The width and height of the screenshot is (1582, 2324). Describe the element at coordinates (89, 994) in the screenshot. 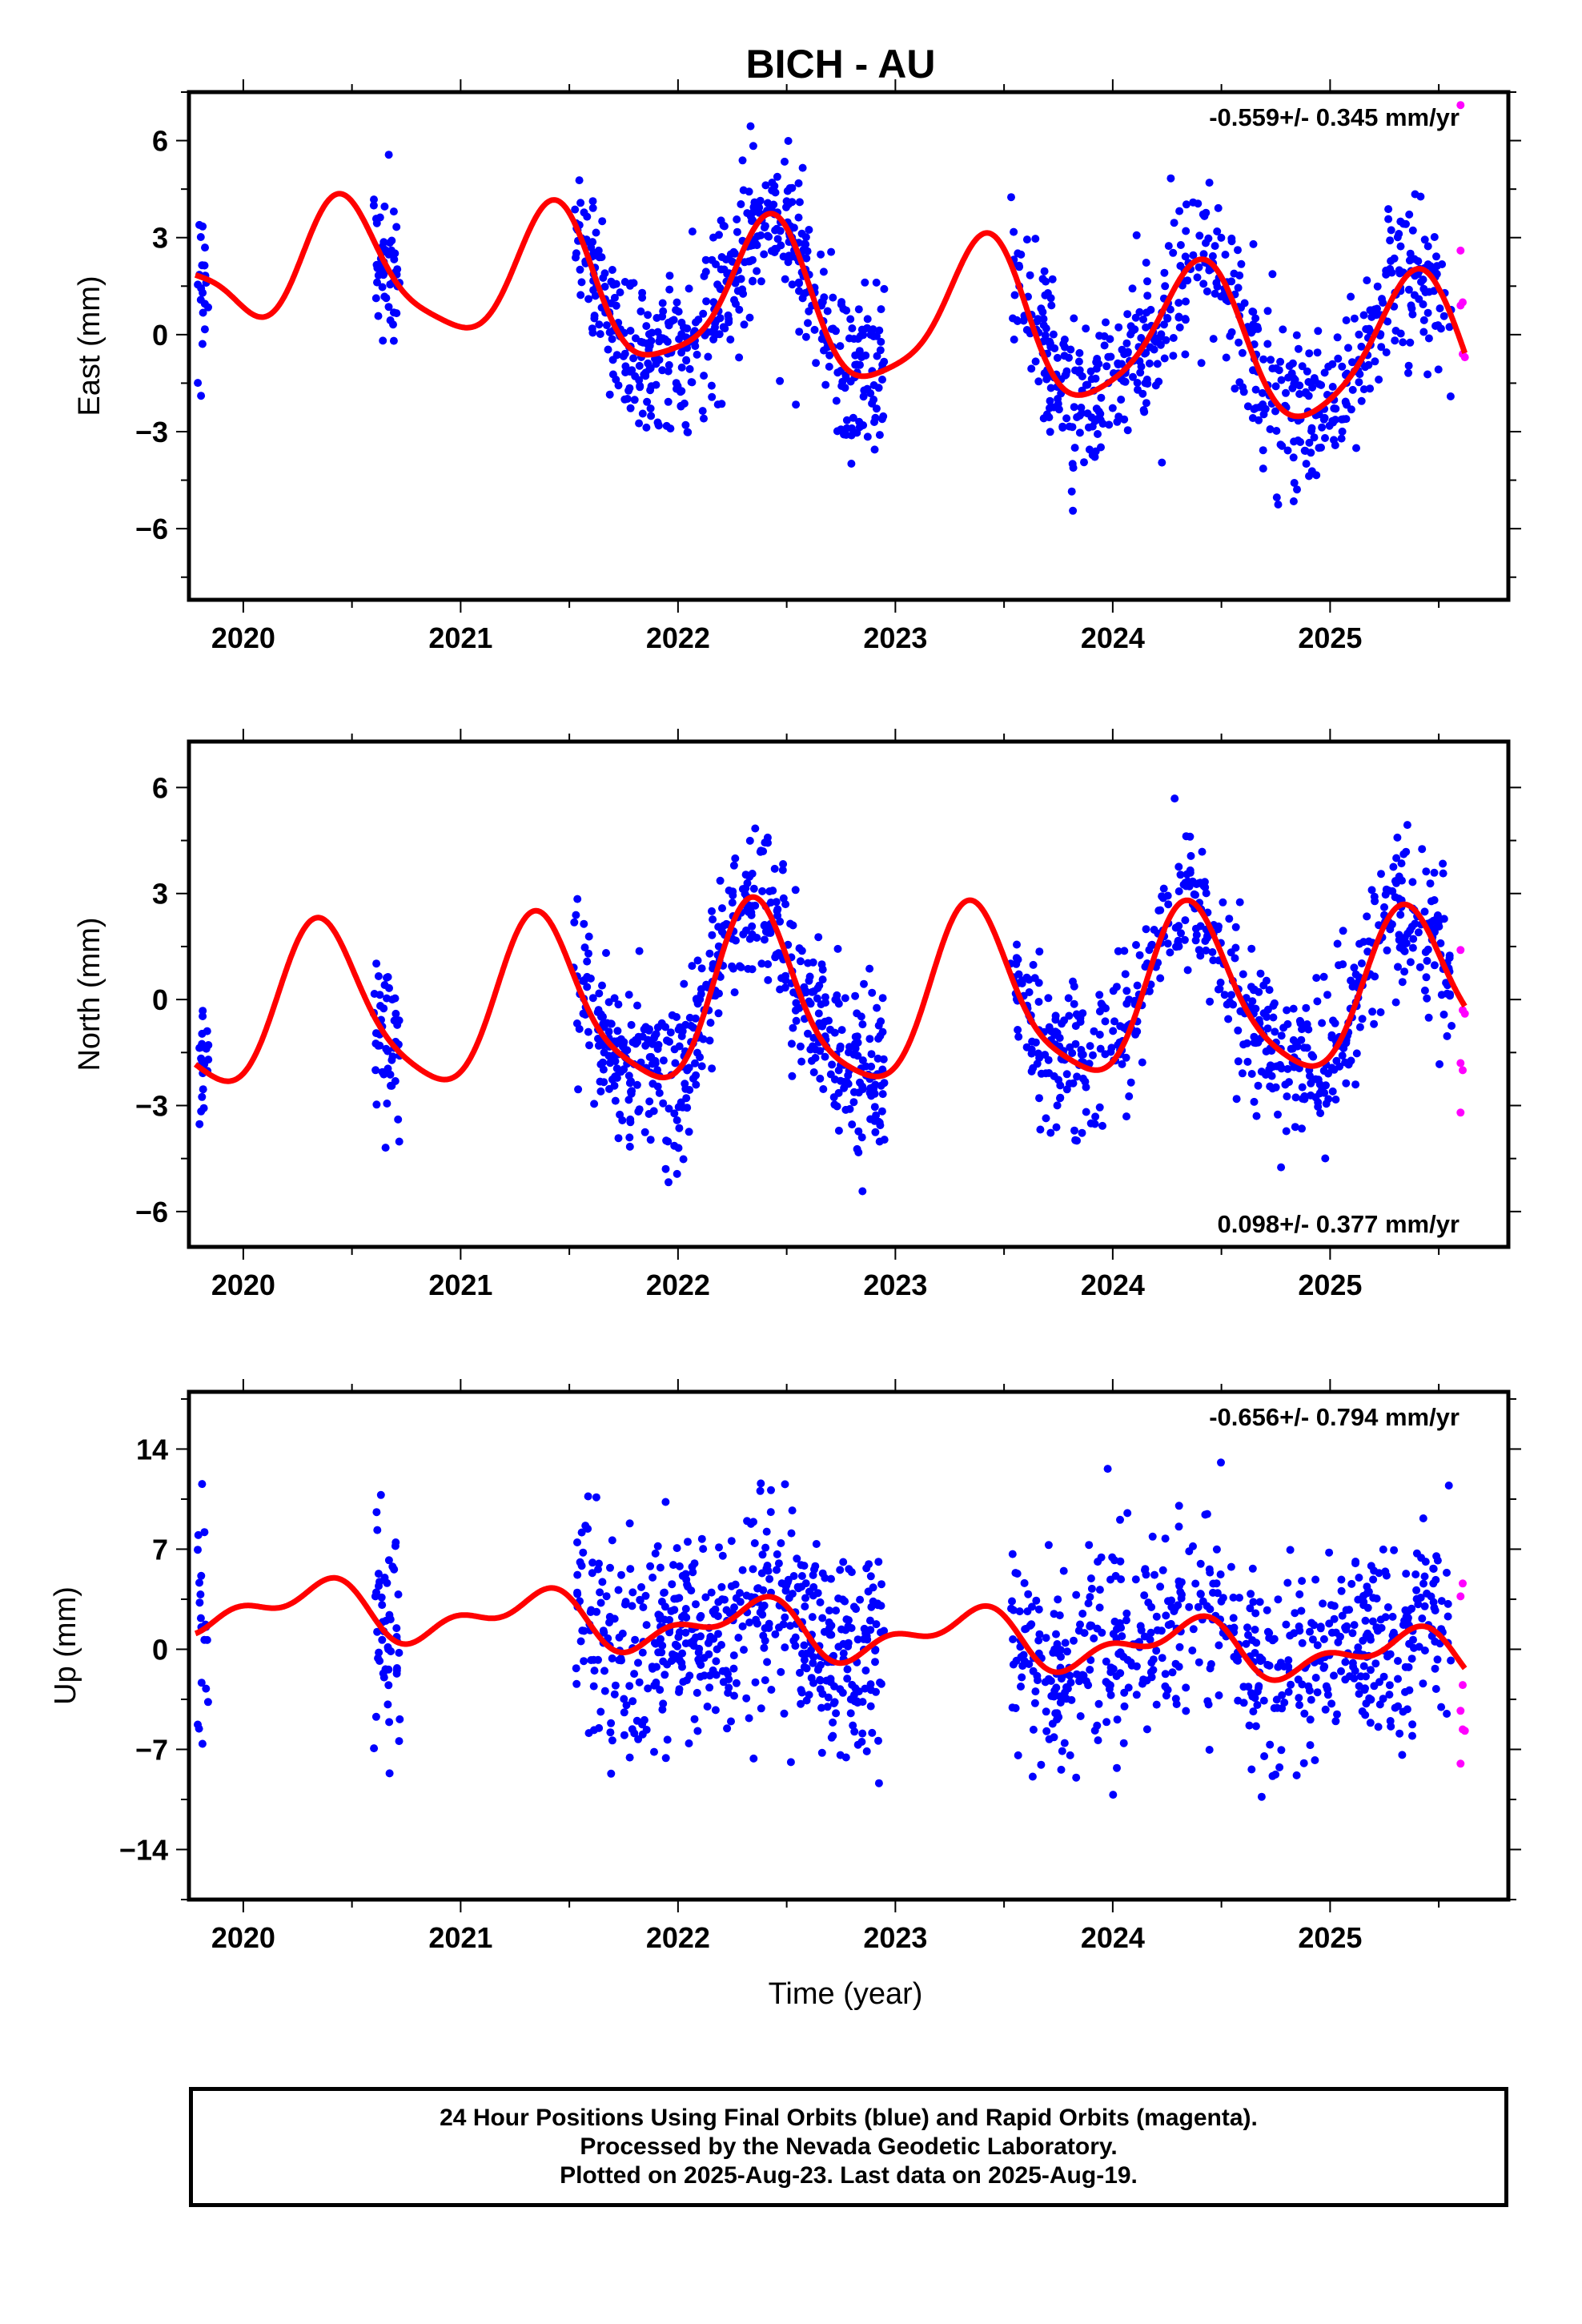

I see `y-axis-label: North (mm)` at that location.